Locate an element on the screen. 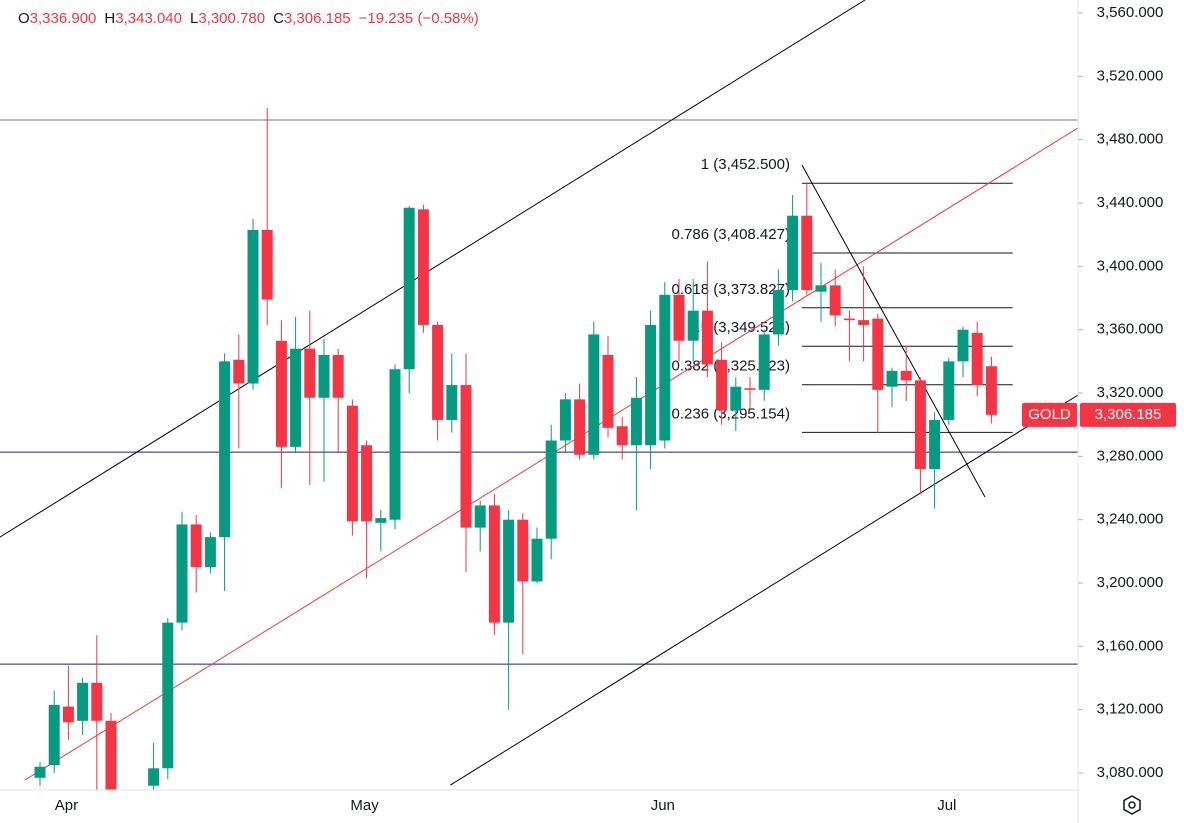 Image resolution: width=1184 pixels, height=823 pixels. ohlc-key: L is located at coordinates (194, 18).